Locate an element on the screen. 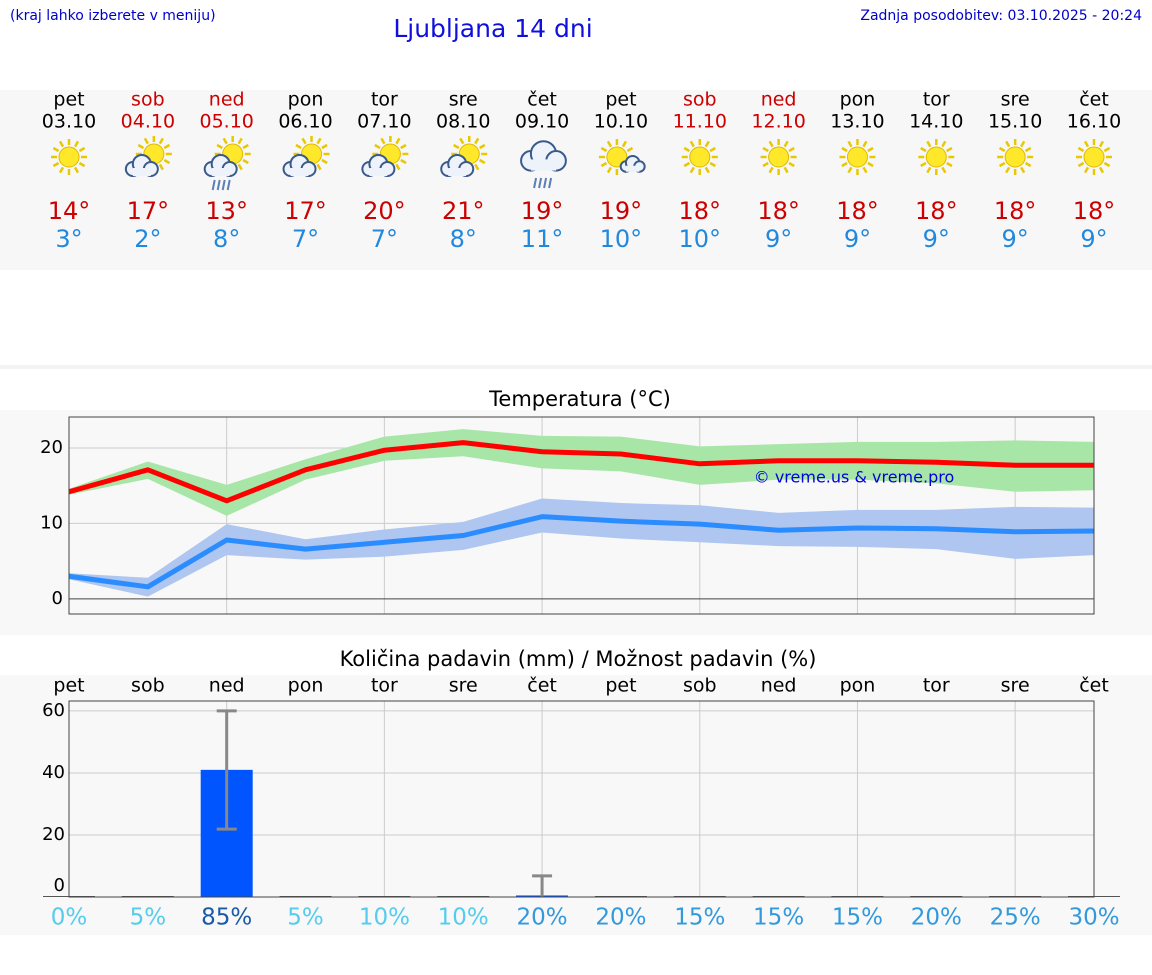  date: 11.10 is located at coordinates (700, 122).